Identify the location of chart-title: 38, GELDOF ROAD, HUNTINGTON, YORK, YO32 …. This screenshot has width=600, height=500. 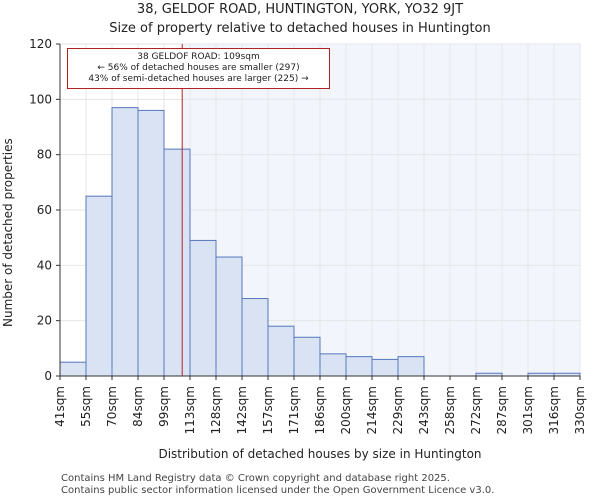
(300, 9).